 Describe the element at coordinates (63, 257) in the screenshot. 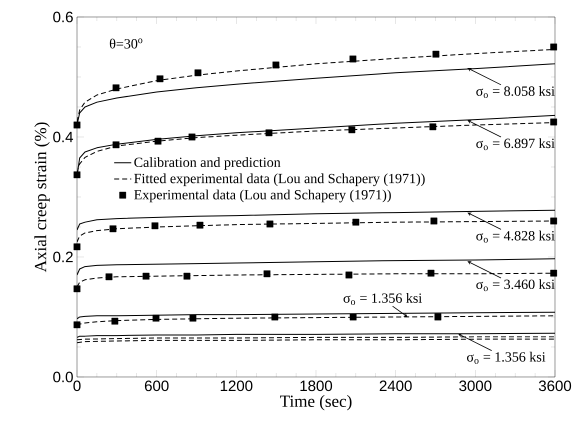

I see `y-tick-label: 0.2` at that location.